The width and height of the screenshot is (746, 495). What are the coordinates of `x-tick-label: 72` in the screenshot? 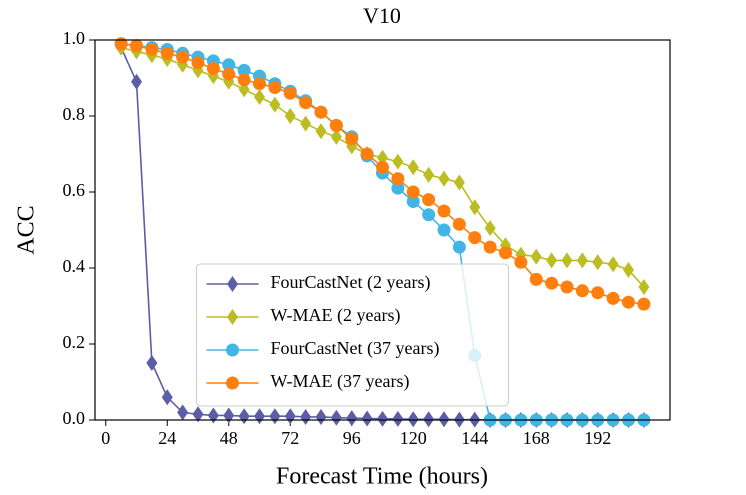 It's located at (290, 438).